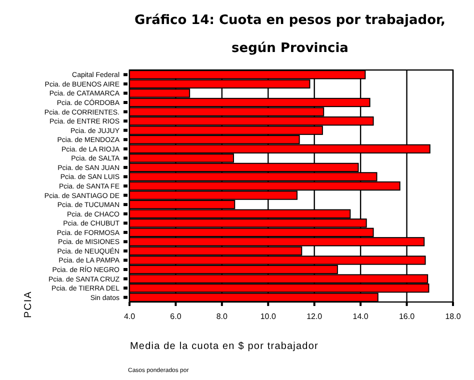  What do you see at coordinates (222, 316) in the screenshot?
I see `x-tick-label: 8.0` at bounding box center [222, 316].